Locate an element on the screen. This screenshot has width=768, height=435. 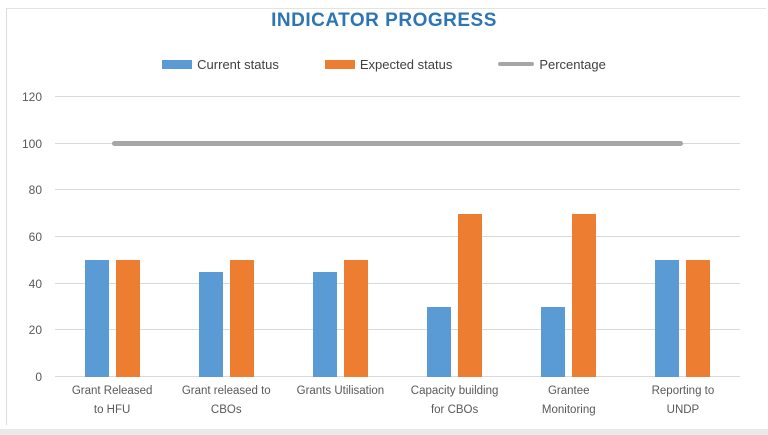
legend-item-percentage: Percentage is located at coordinates (552, 64).